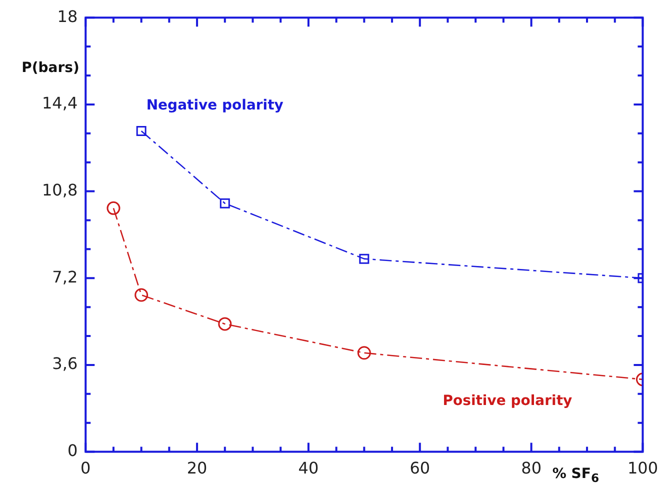  What do you see at coordinates (60, 190) in the screenshot?
I see `y-tick-label: 10,8` at bounding box center [60, 190].